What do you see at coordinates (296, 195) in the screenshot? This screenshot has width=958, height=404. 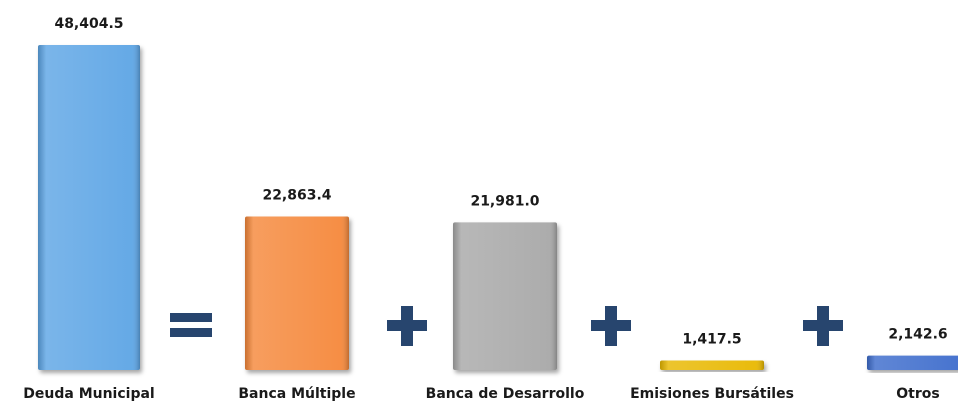 I see `value-label-banca-multiple: 22,863.4` at bounding box center [296, 195].